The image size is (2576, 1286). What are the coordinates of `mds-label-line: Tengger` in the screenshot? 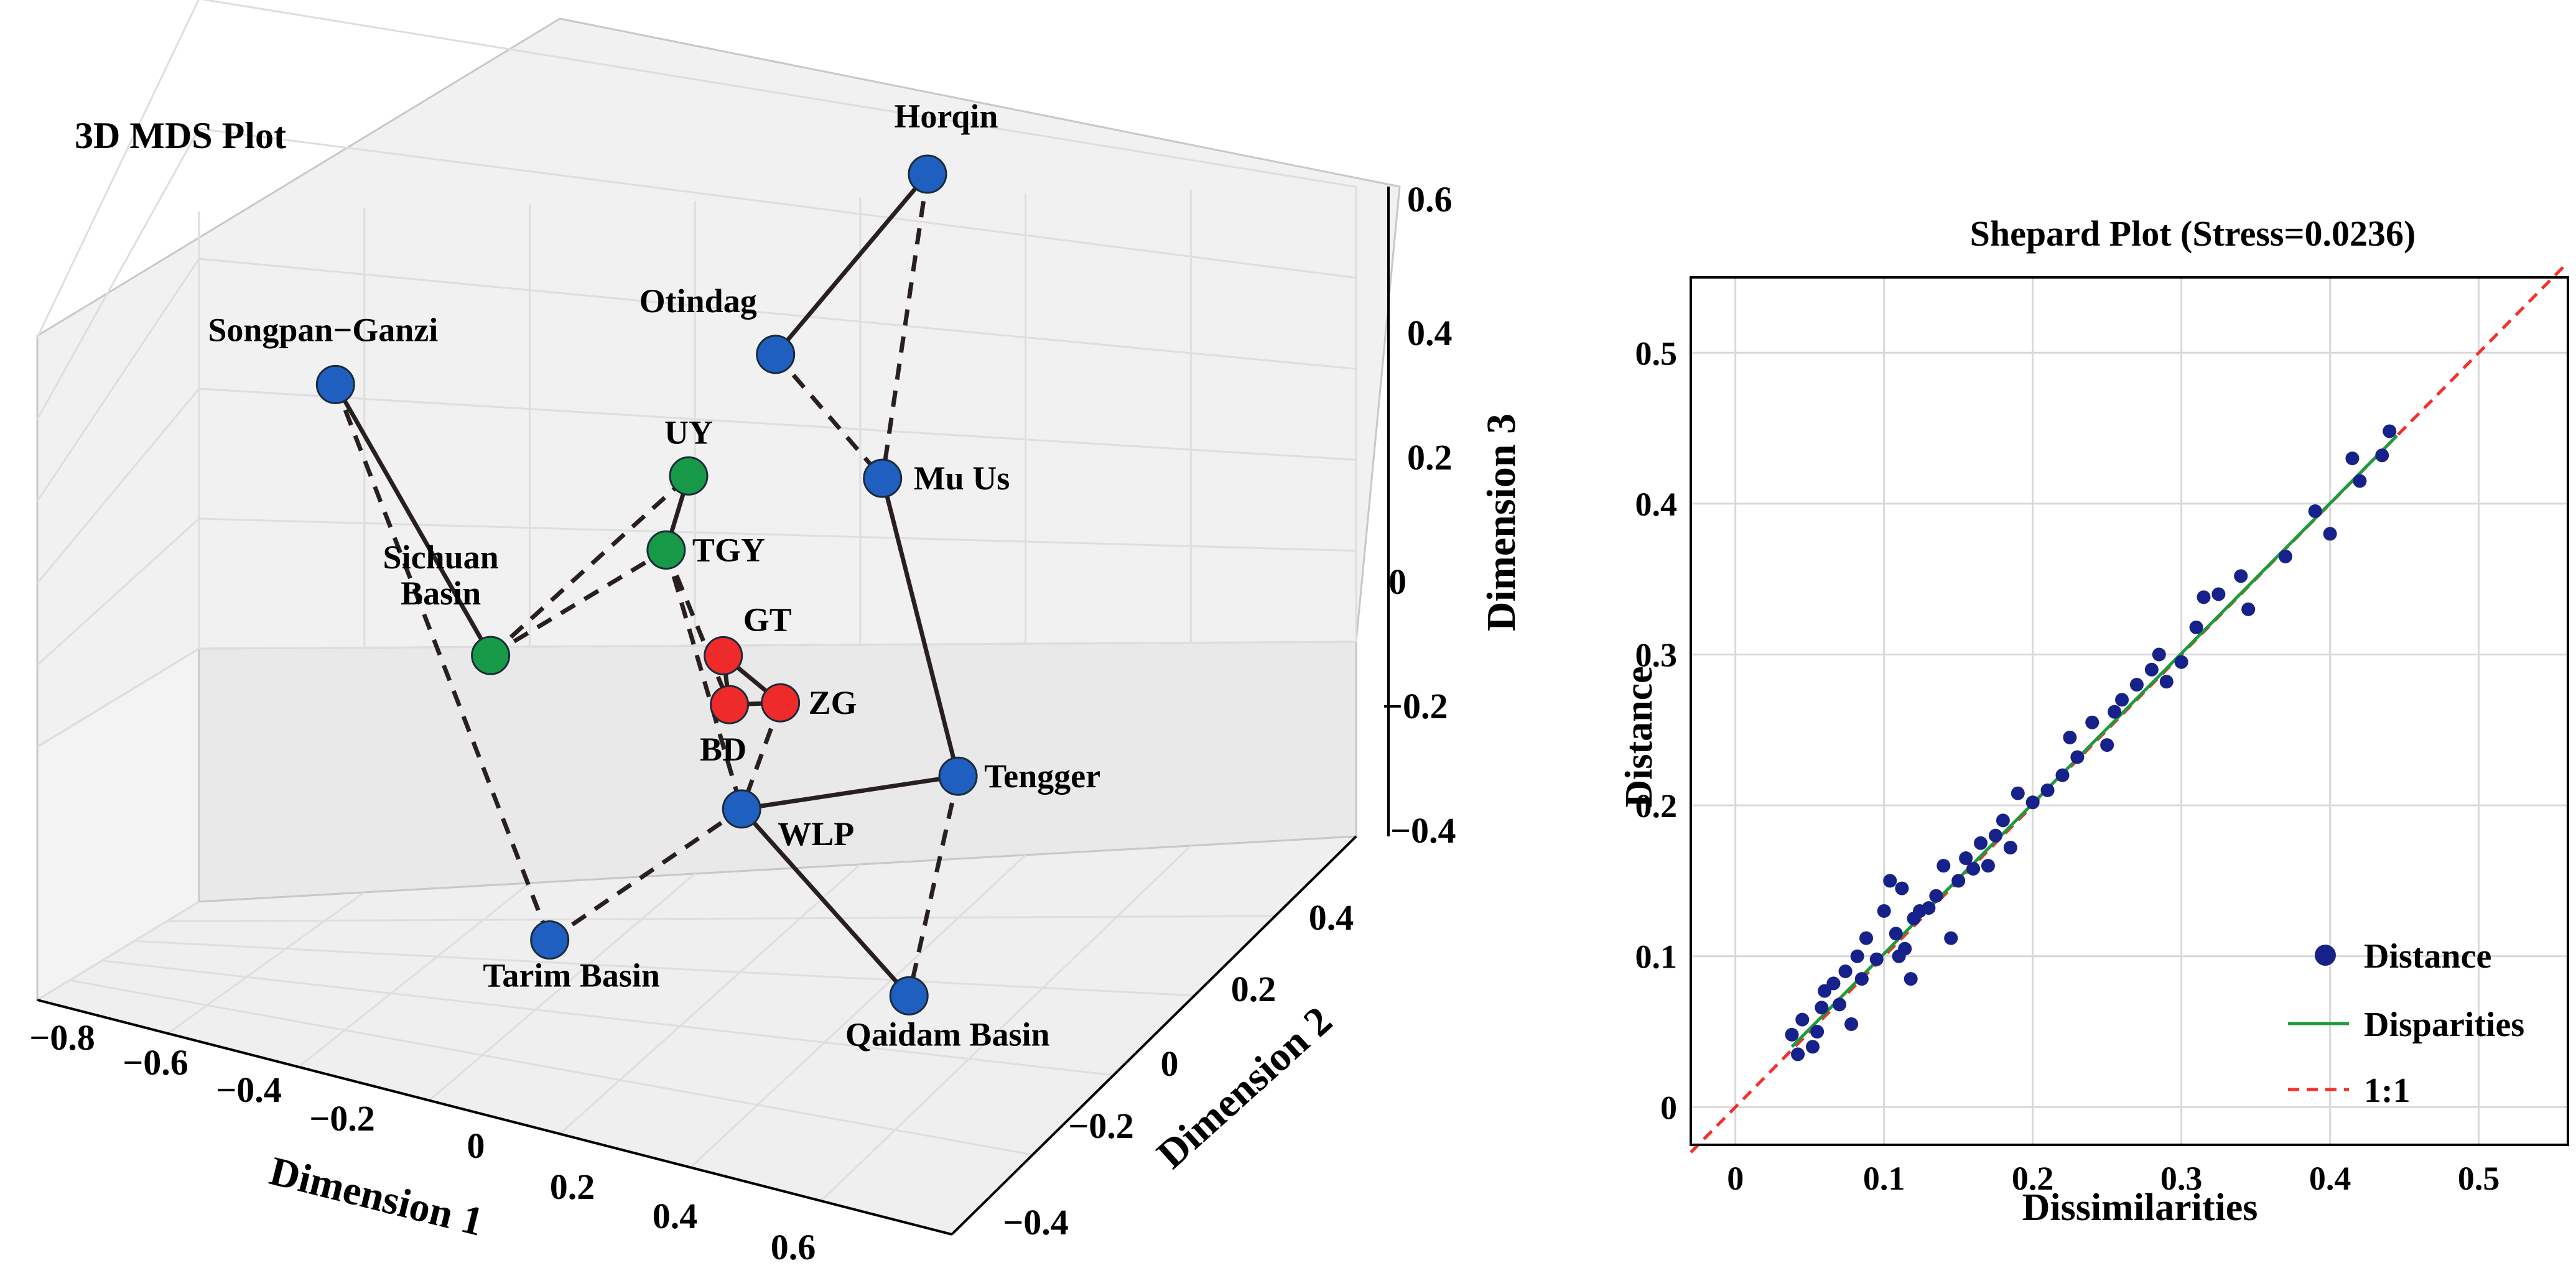 It's located at (1042, 776).